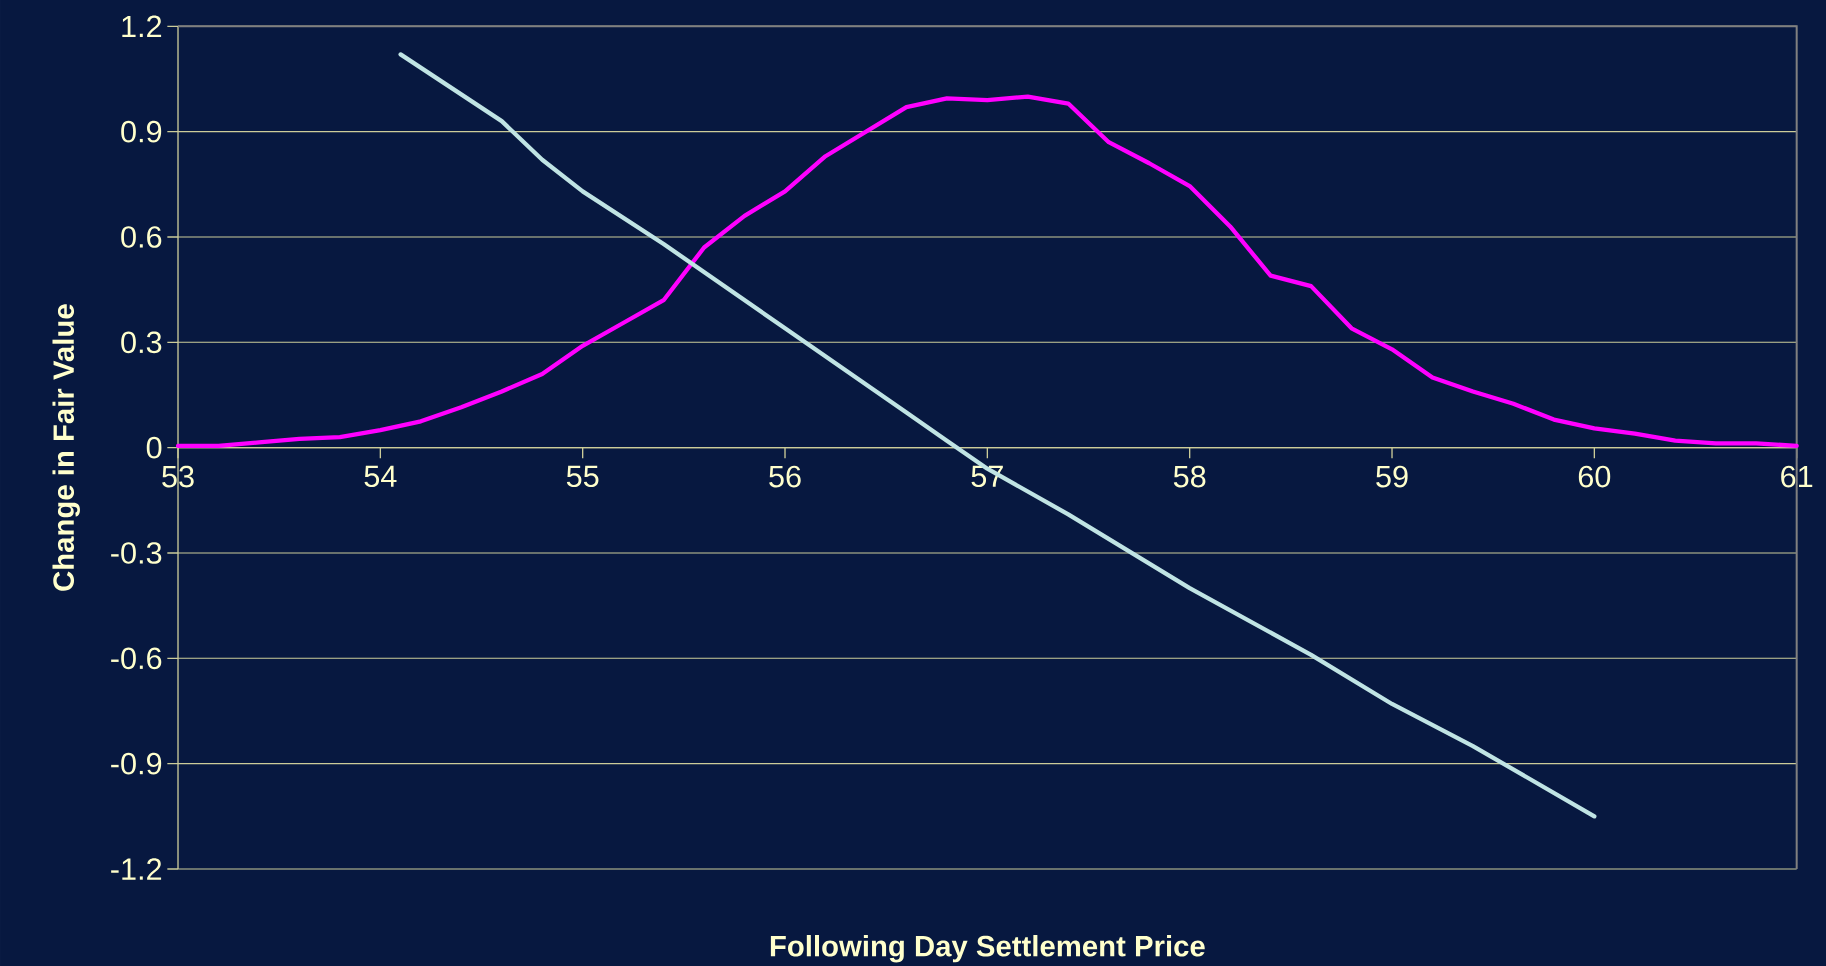 The width and height of the screenshot is (1826, 966). What do you see at coordinates (136, 869) in the screenshot?
I see `y-tick-label: -1.2` at bounding box center [136, 869].